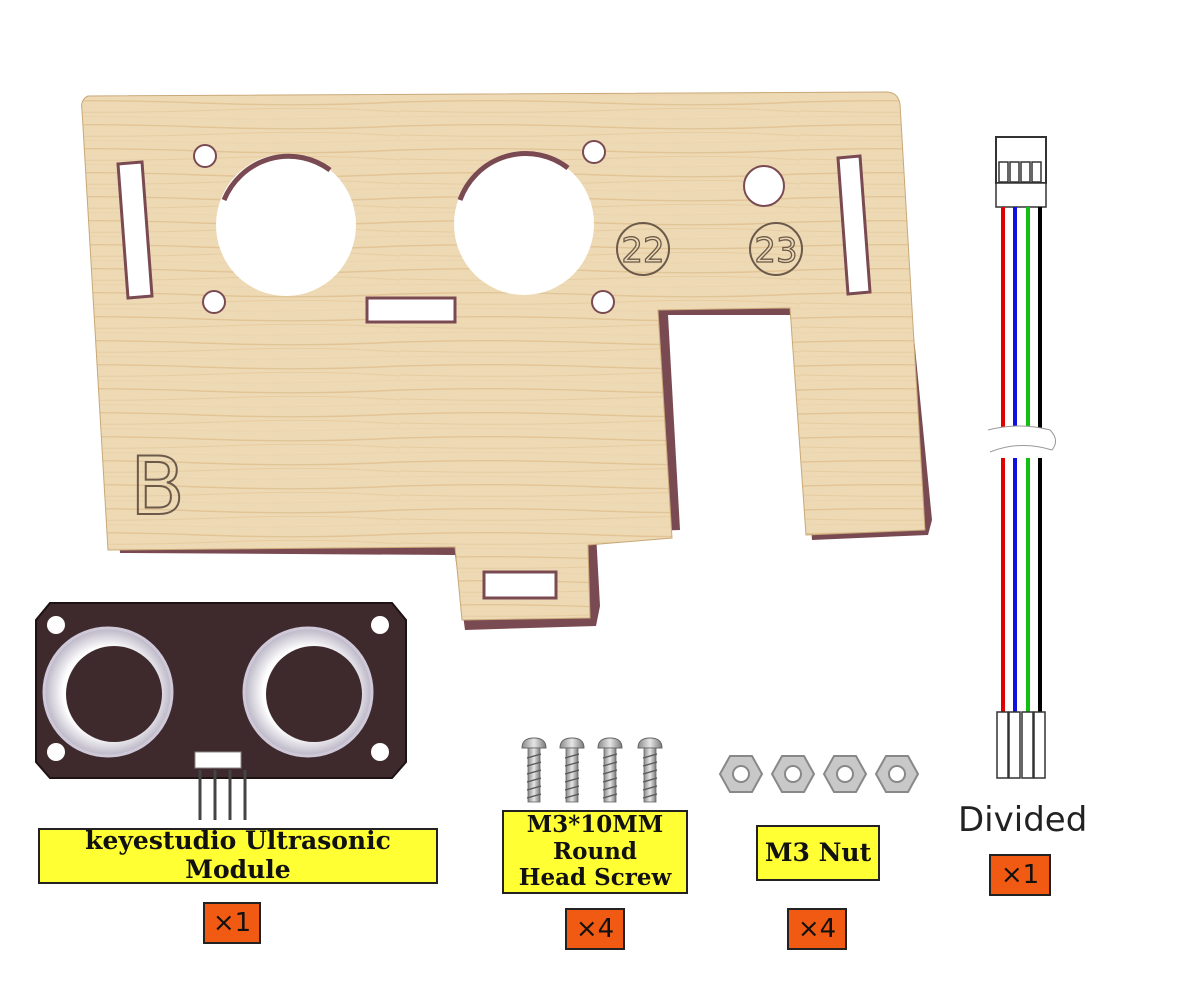 The height and width of the screenshot is (991, 1200). I want to click on qty-badge-nut: ×4, so click(817, 929).